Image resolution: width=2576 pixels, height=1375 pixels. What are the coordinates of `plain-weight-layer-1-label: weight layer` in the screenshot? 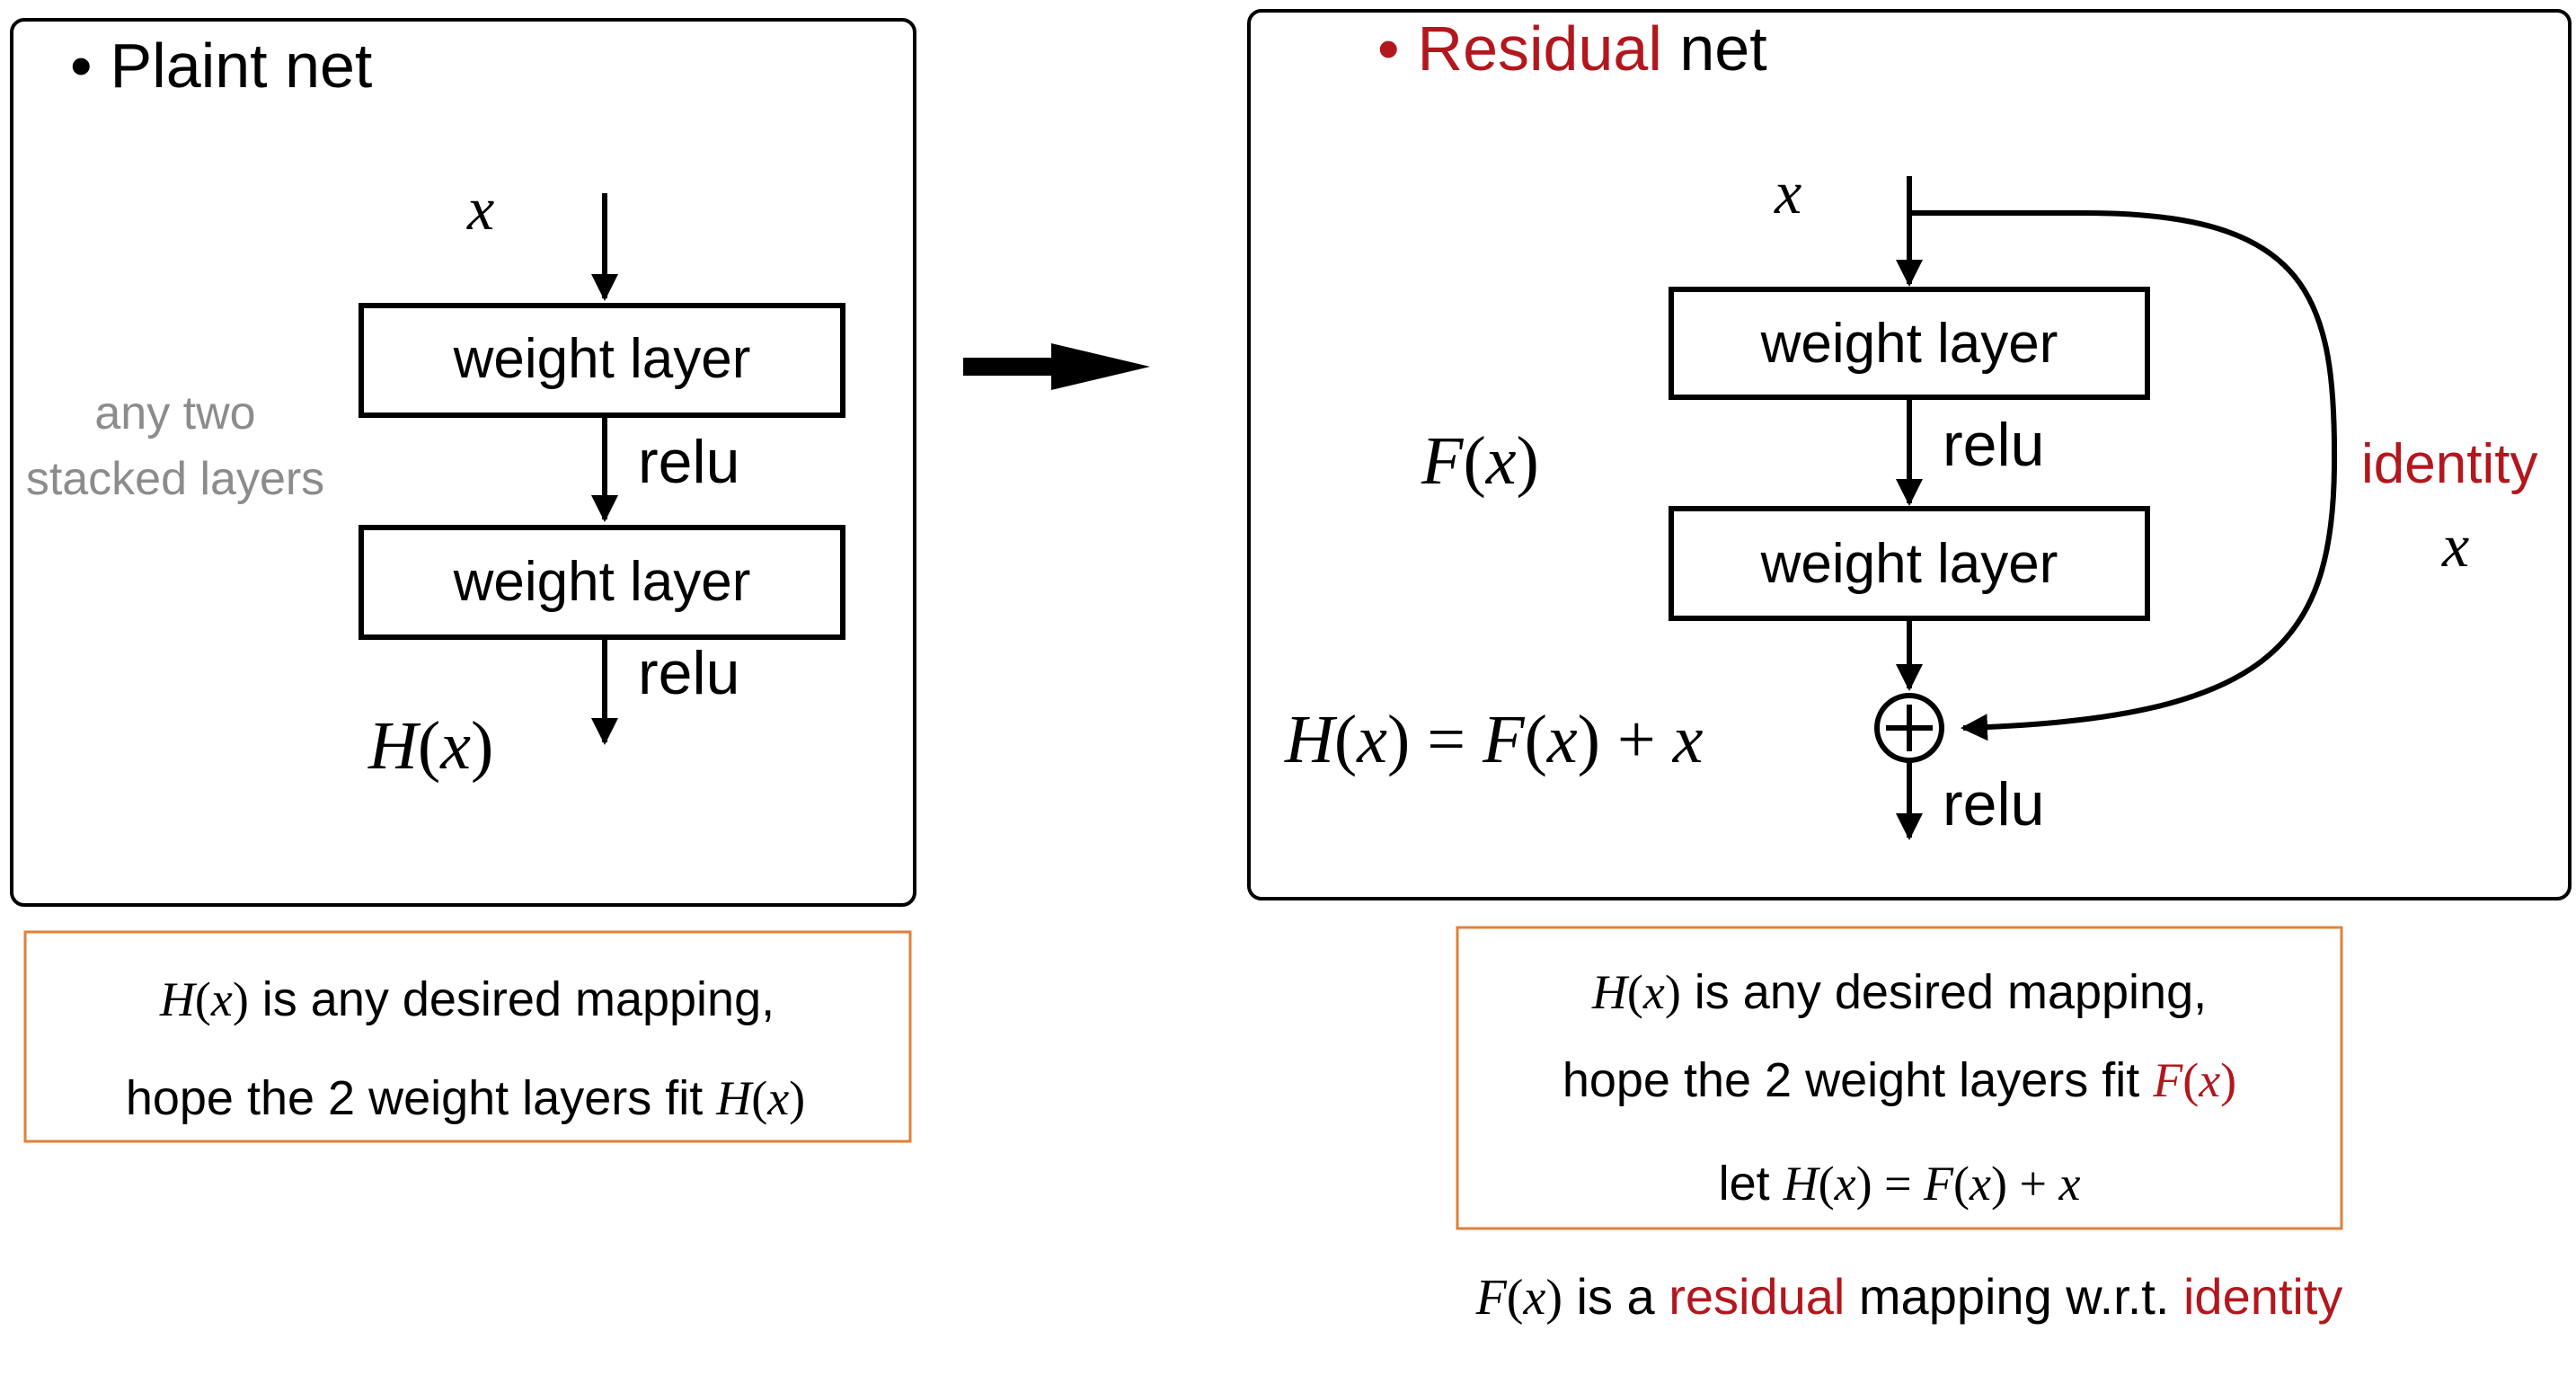 It's located at (602, 359).